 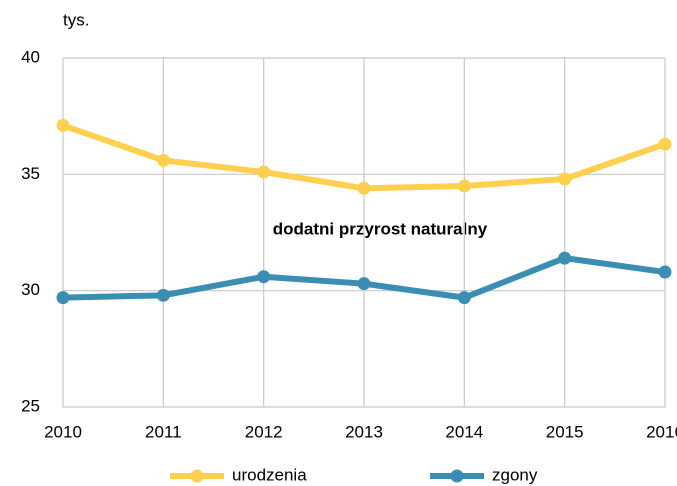 What do you see at coordinates (30, 289) in the screenshot?
I see `y-tick-label: 30` at bounding box center [30, 289].